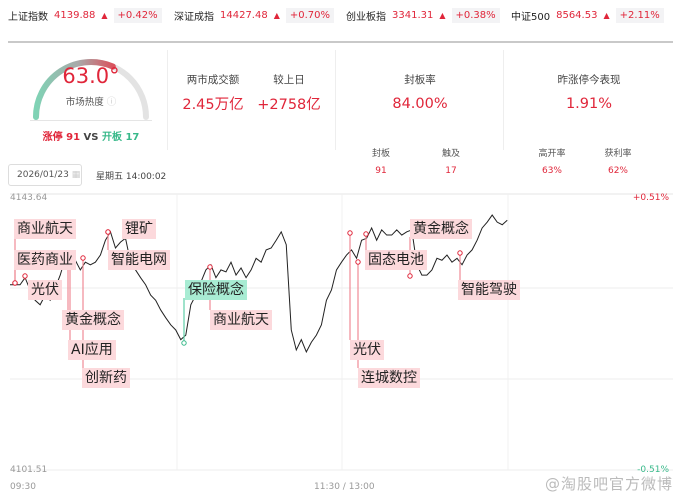  I want to click on index-change: +0.38%, so click(475, 15).